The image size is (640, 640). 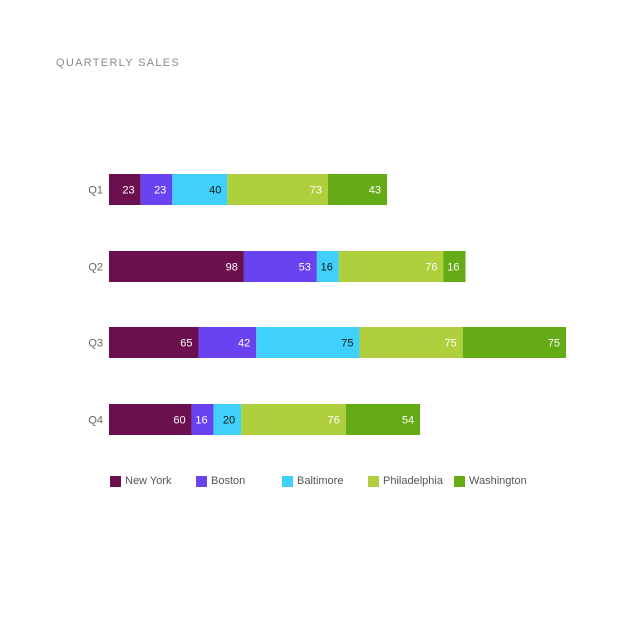 I want to click on legend-item-washington: Washington, so click(x=497, y=481).